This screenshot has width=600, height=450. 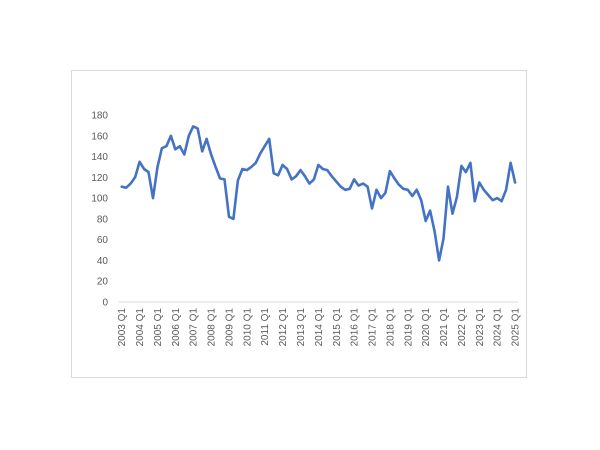 What do you see at coordinates (99, 136) in the screenshot?
I see `y-tick-label: 160` at bounding box center [99, 136].